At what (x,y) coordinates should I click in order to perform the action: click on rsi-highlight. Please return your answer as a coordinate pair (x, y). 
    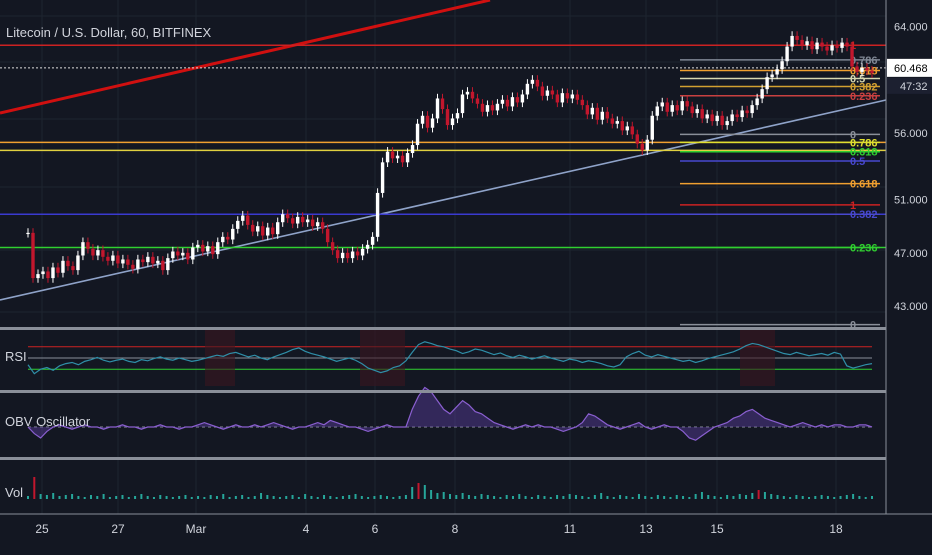
    Looking at the image, I should click on (382, 358).